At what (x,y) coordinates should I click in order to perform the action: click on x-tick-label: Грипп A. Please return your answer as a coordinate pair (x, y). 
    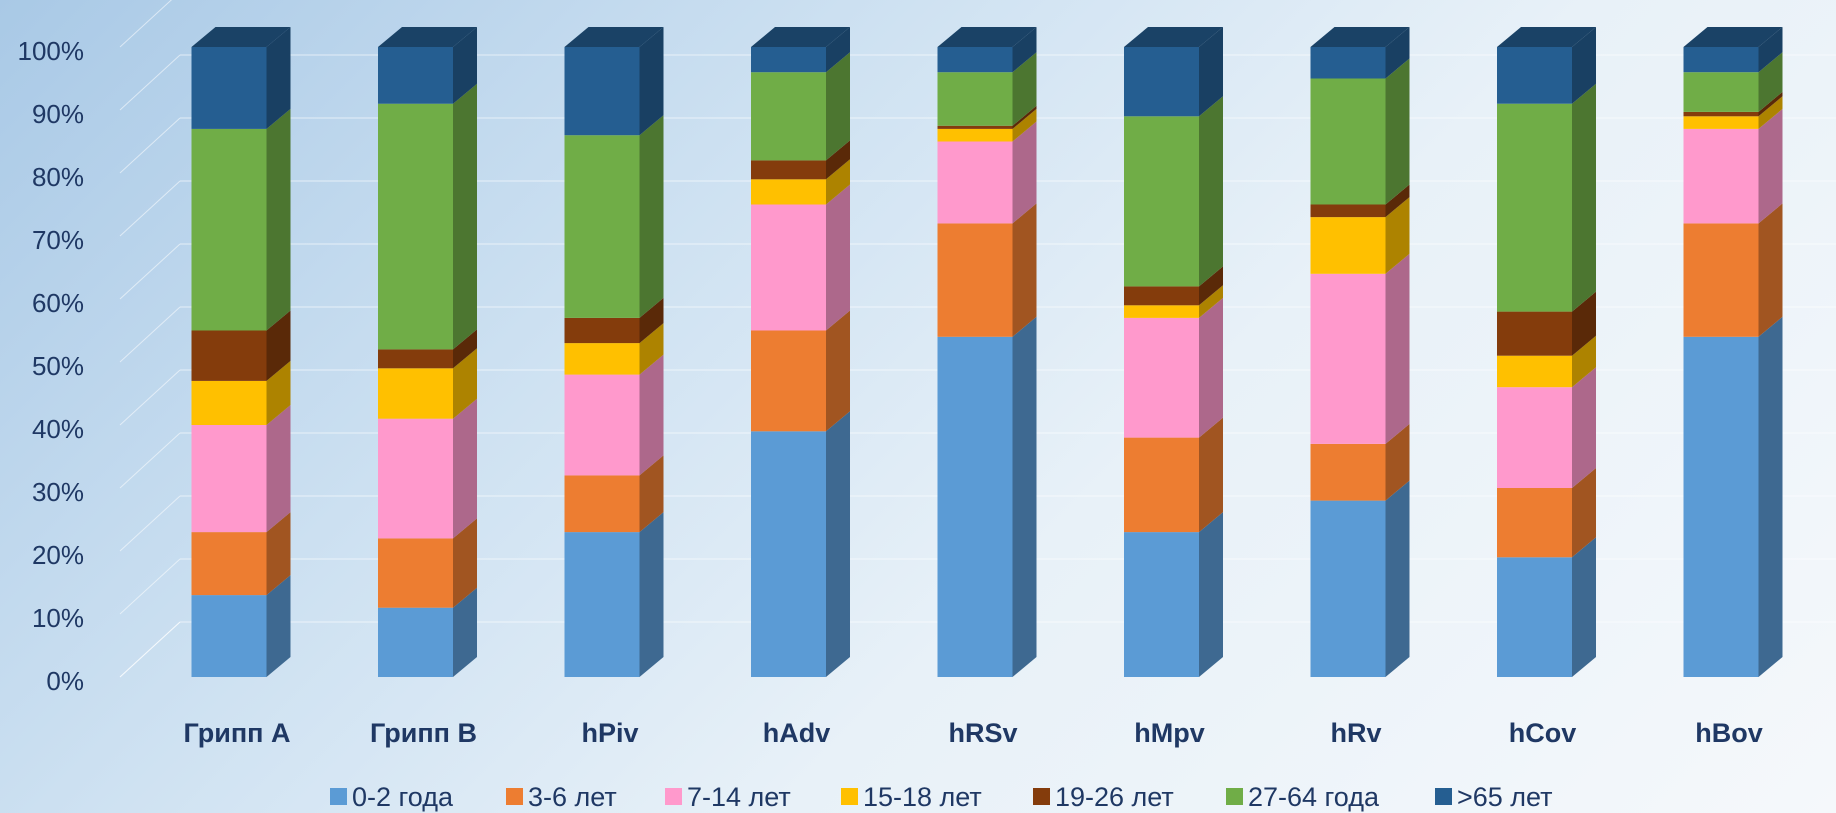
    Looking at the image, I should click on (237, 733).